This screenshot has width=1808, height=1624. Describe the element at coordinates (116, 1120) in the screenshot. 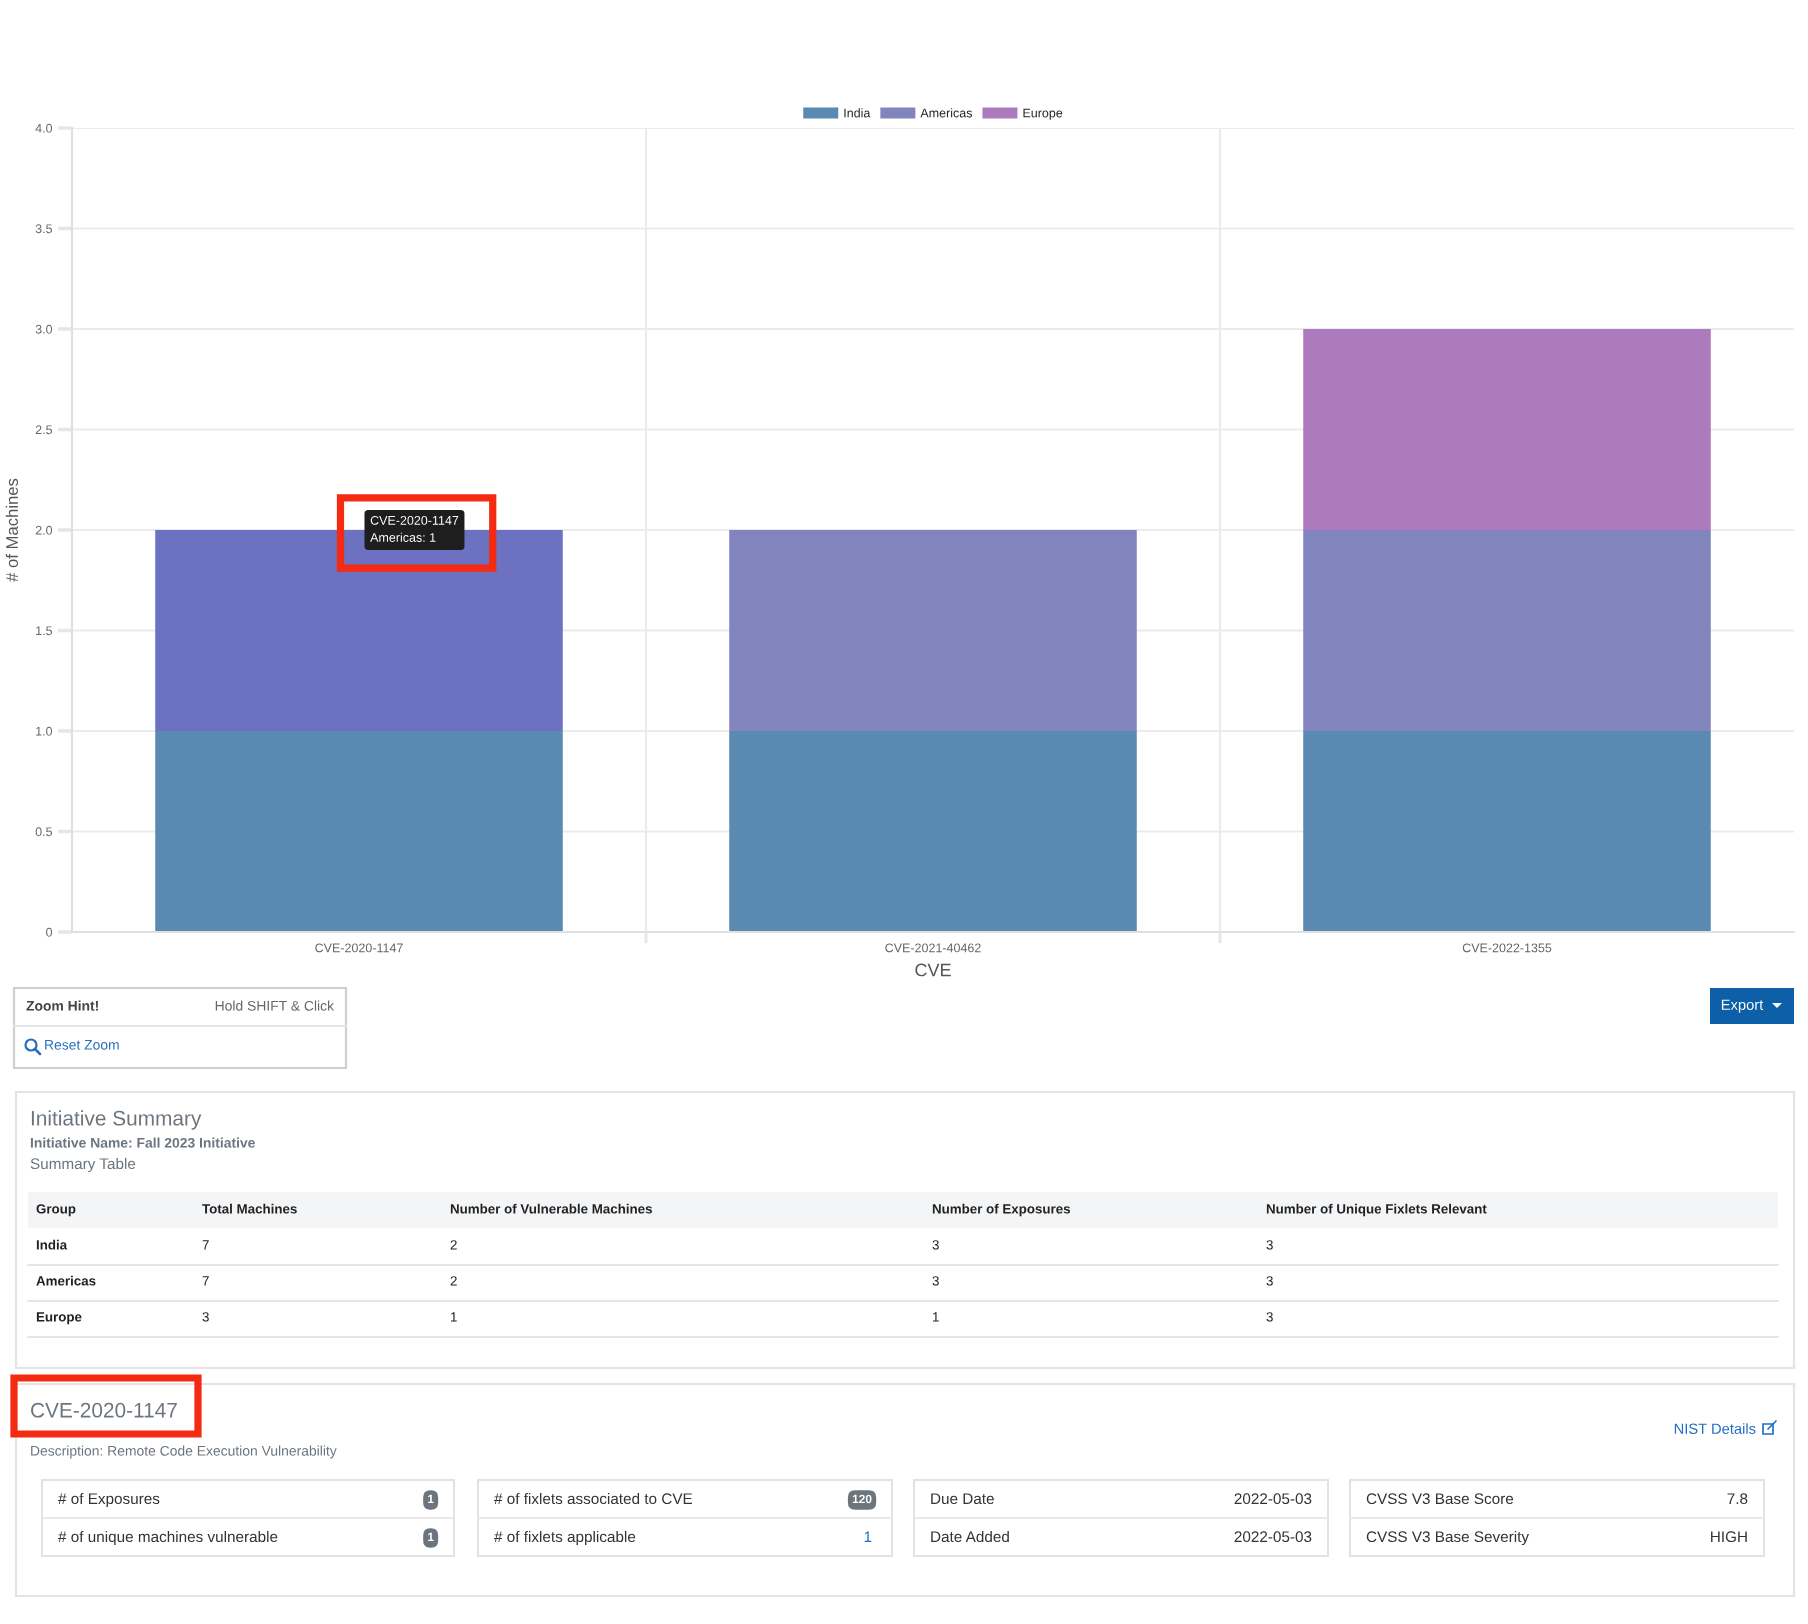

I see `text: Initiative Summary` at that location.